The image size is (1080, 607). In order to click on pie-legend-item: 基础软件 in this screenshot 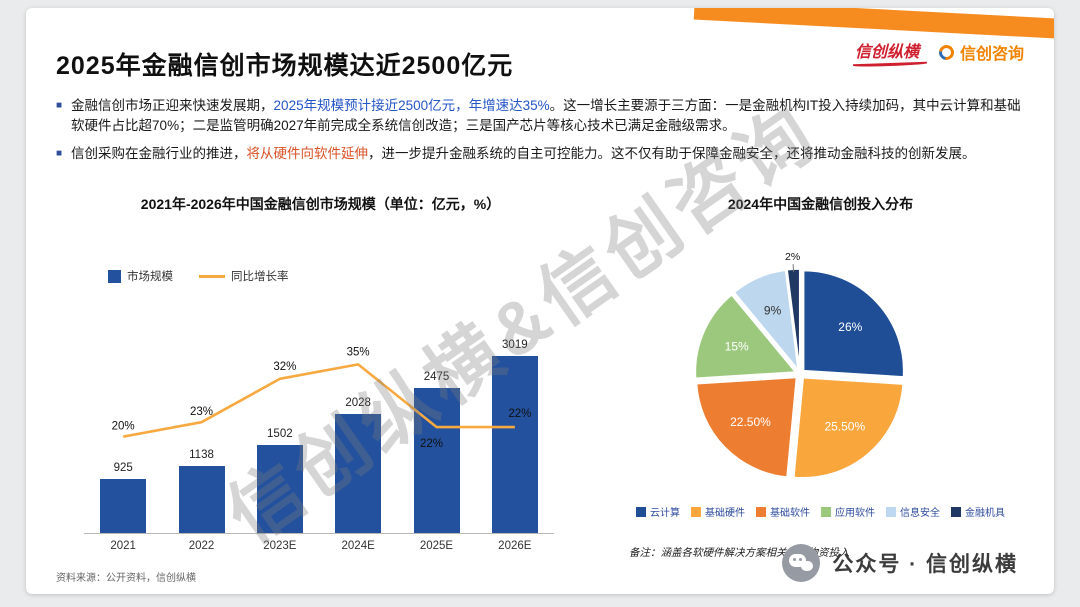, I will do `click(783, 511)`.